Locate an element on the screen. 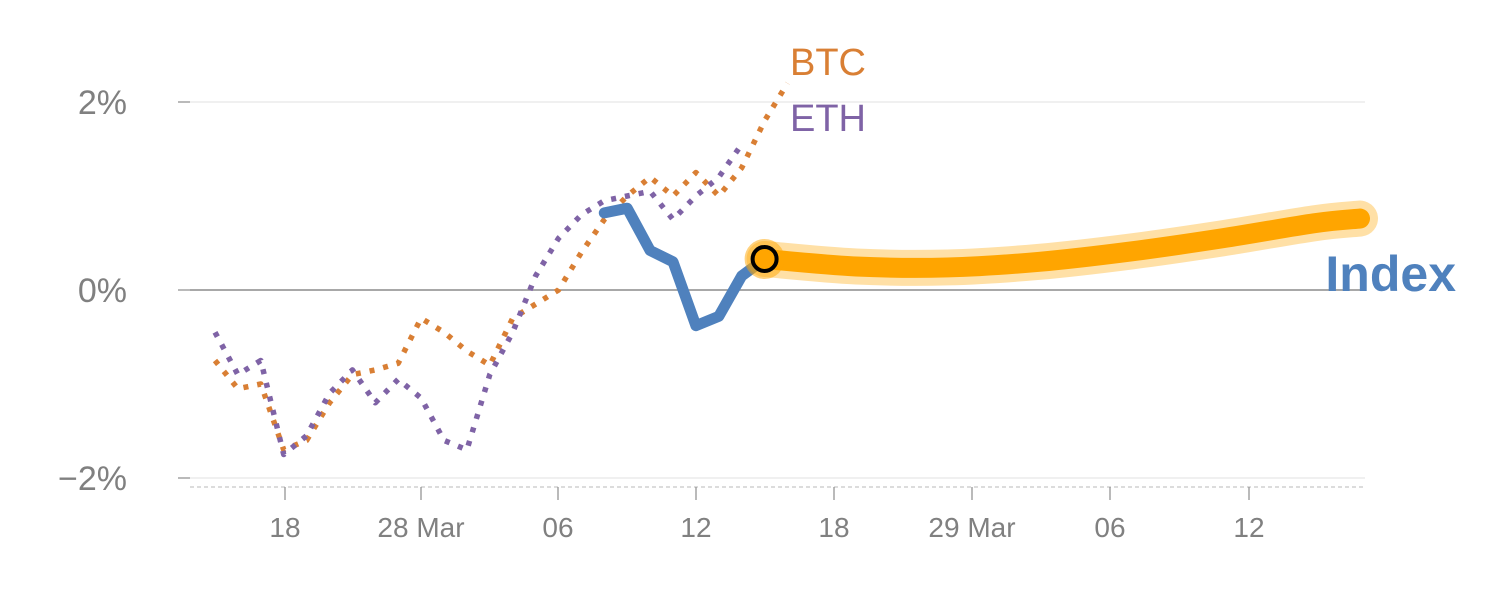 The height and width of the screenshot is (600, 1500). y-tick-label: −2% is located at coordinates (92, 479).